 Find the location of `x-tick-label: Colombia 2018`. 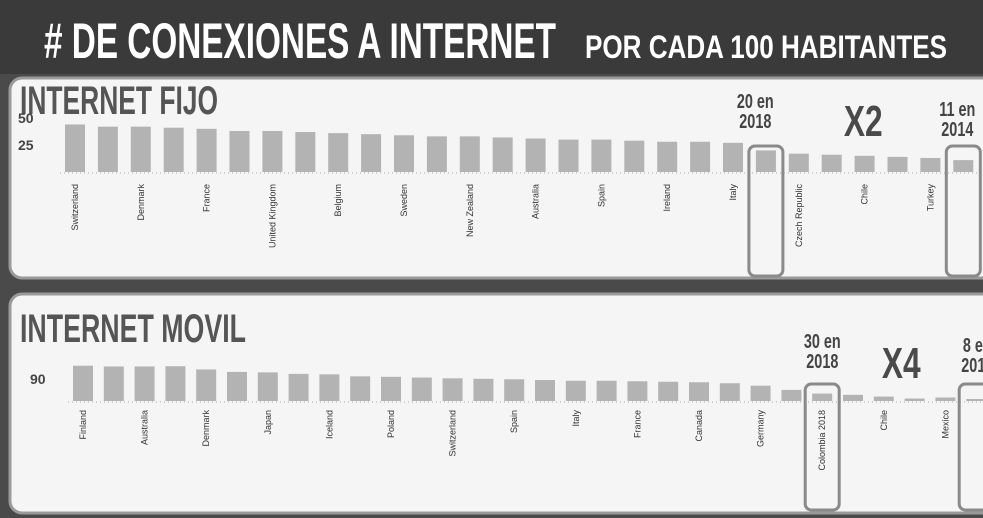

x-tick-label: Colombia 2018 is located at coordinates (822, 440).